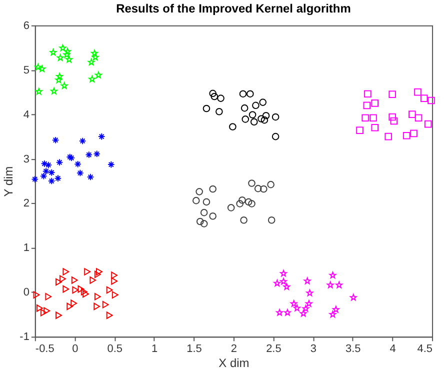 Image resolution: width=447 pixels, height=372 pixels. I want to click on x-tick-label: 4.5, so click(425, 349).